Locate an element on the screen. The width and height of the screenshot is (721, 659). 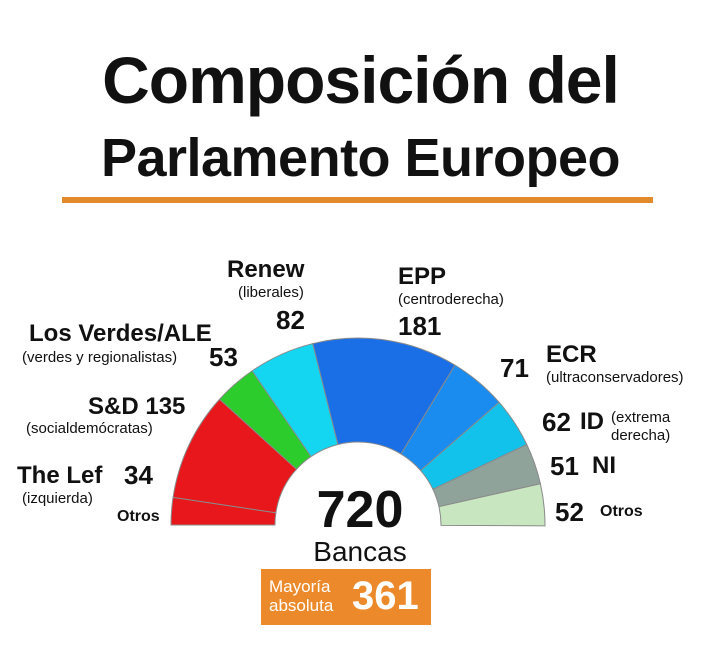
majority-label: Mayoría absoluta is located at coordinates (309, 596).